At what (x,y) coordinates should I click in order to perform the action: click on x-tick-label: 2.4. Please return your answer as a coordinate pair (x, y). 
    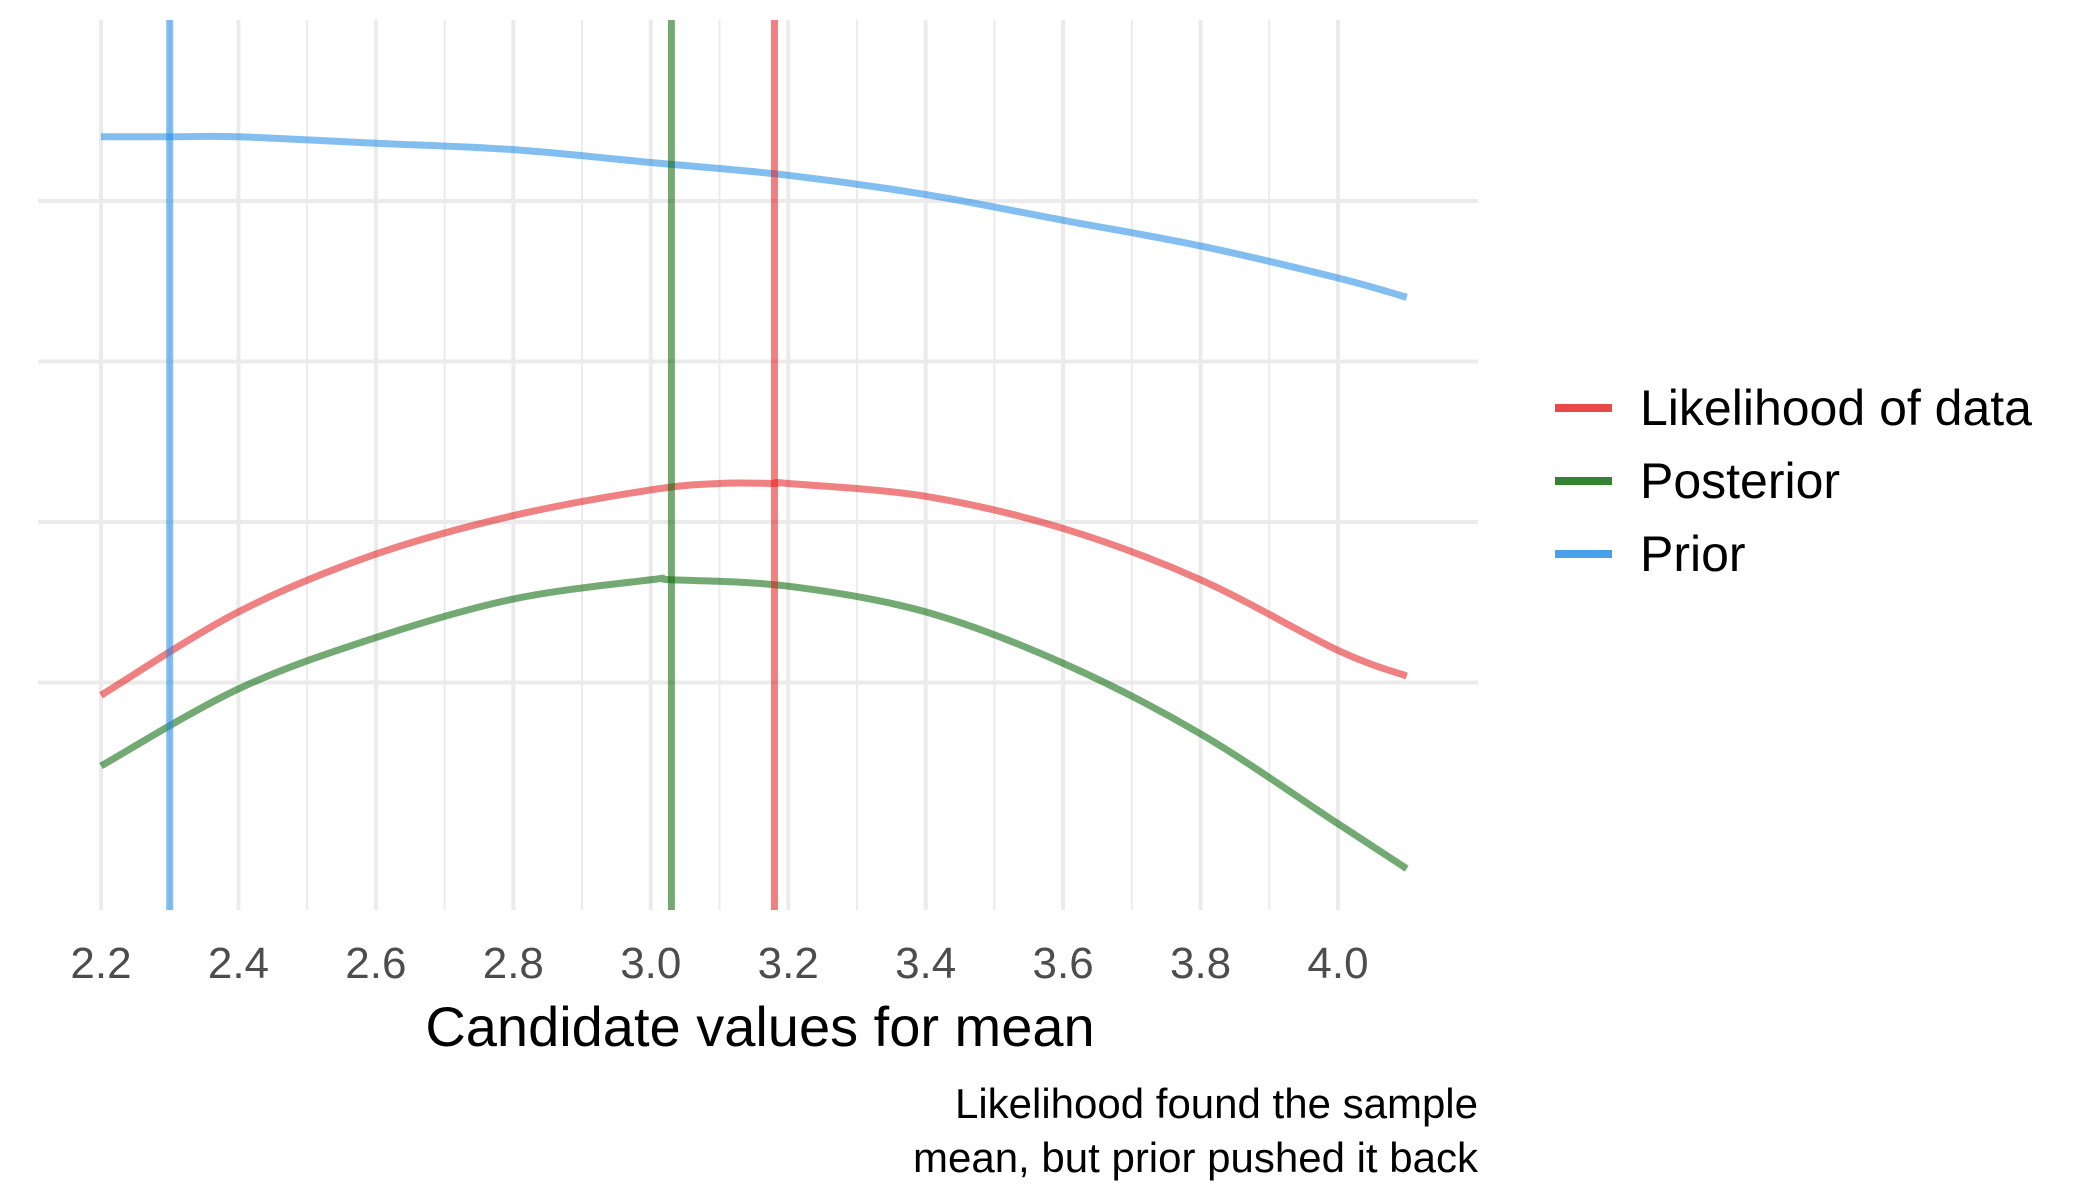
    Looking at the image, I should click on (238, 963).